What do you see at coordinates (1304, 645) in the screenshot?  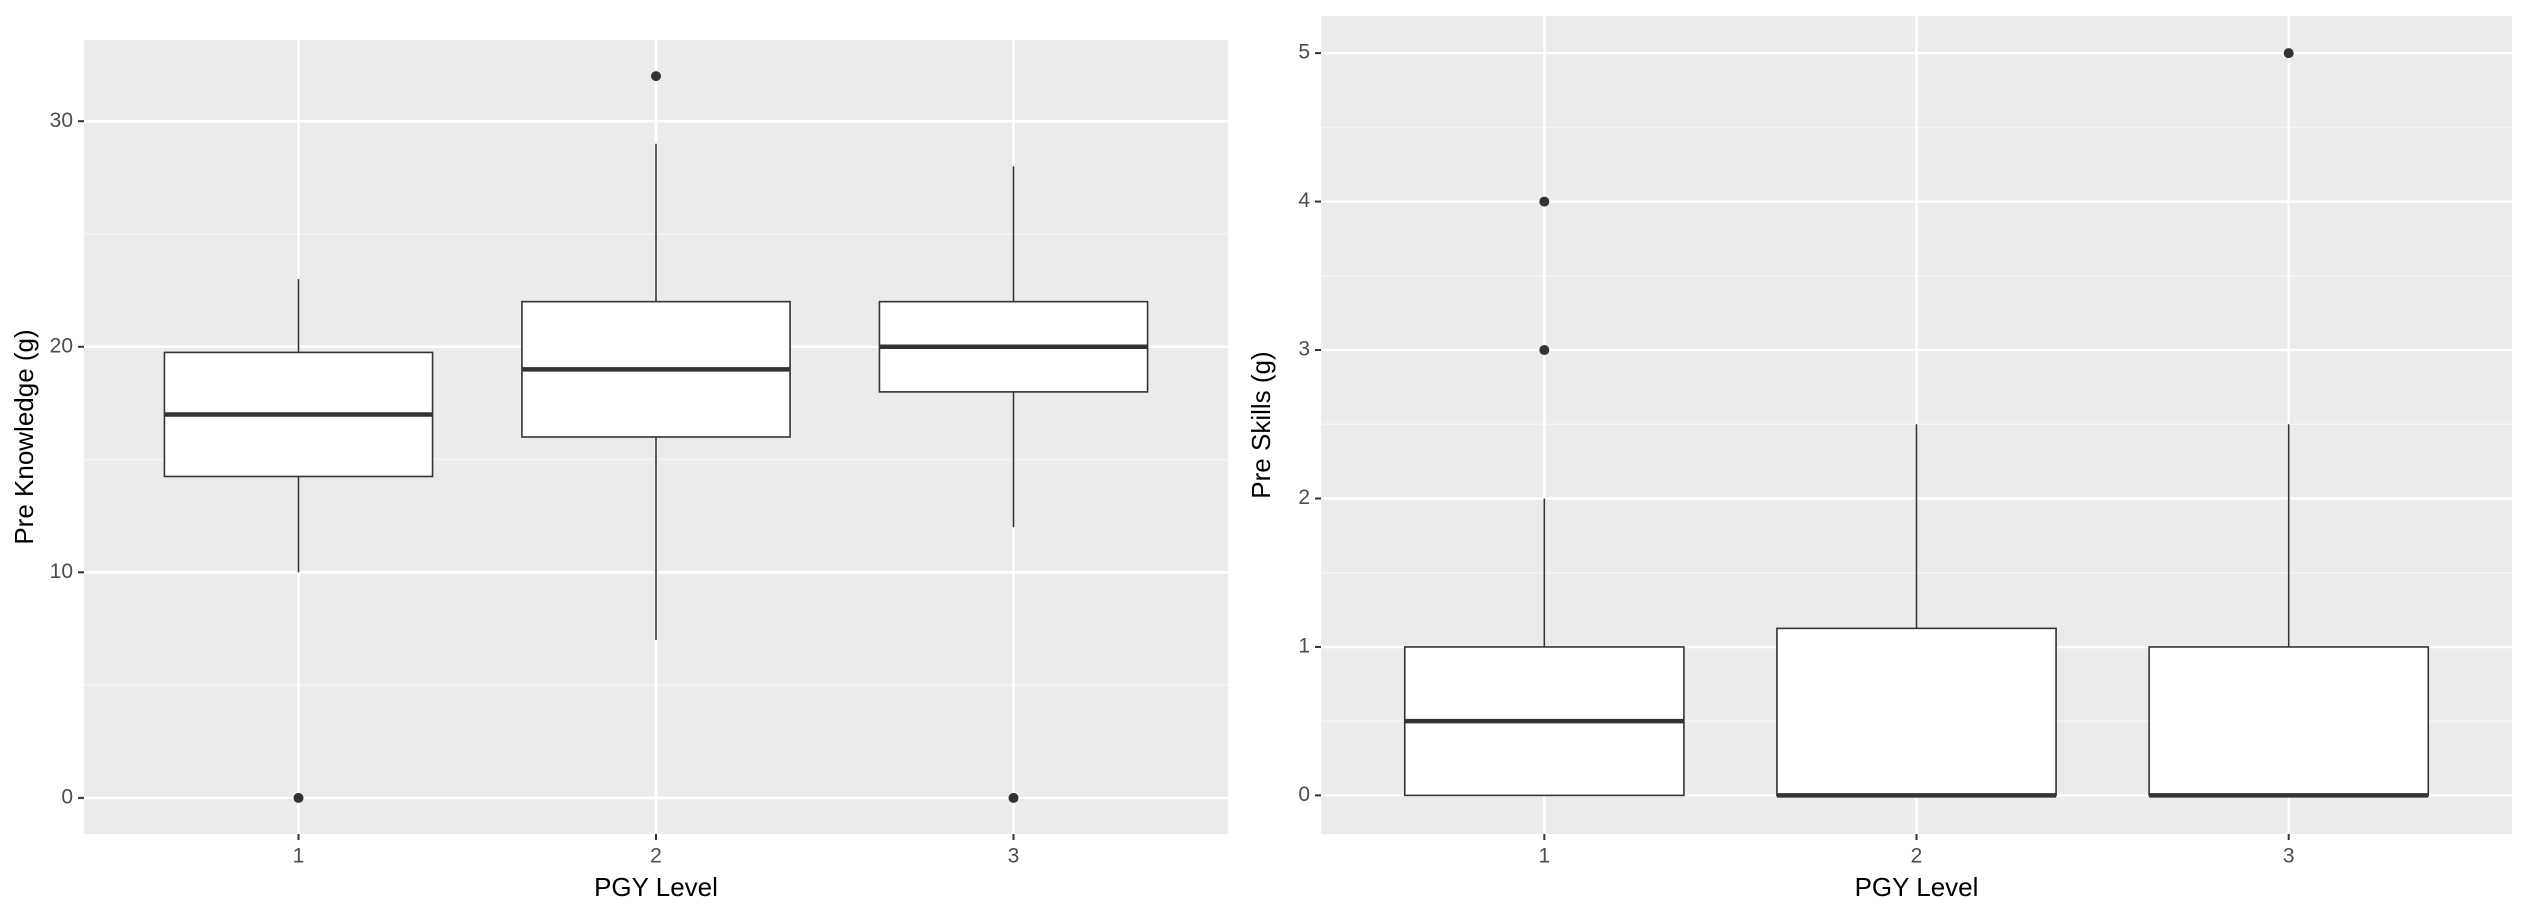 I see `y-tick-label: 1` at bounding box center [1304, 645].